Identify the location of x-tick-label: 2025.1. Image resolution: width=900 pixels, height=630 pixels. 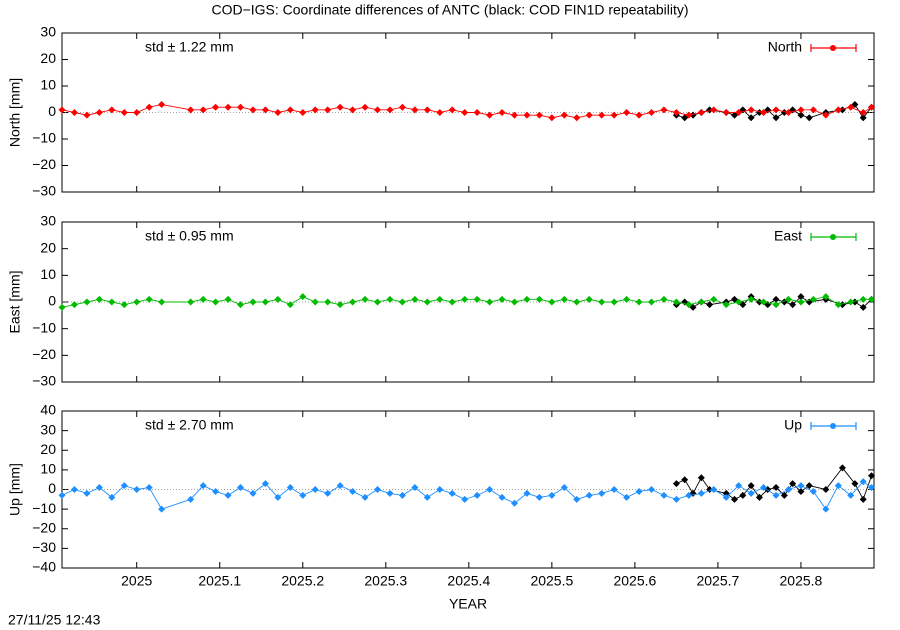
(219, 581).